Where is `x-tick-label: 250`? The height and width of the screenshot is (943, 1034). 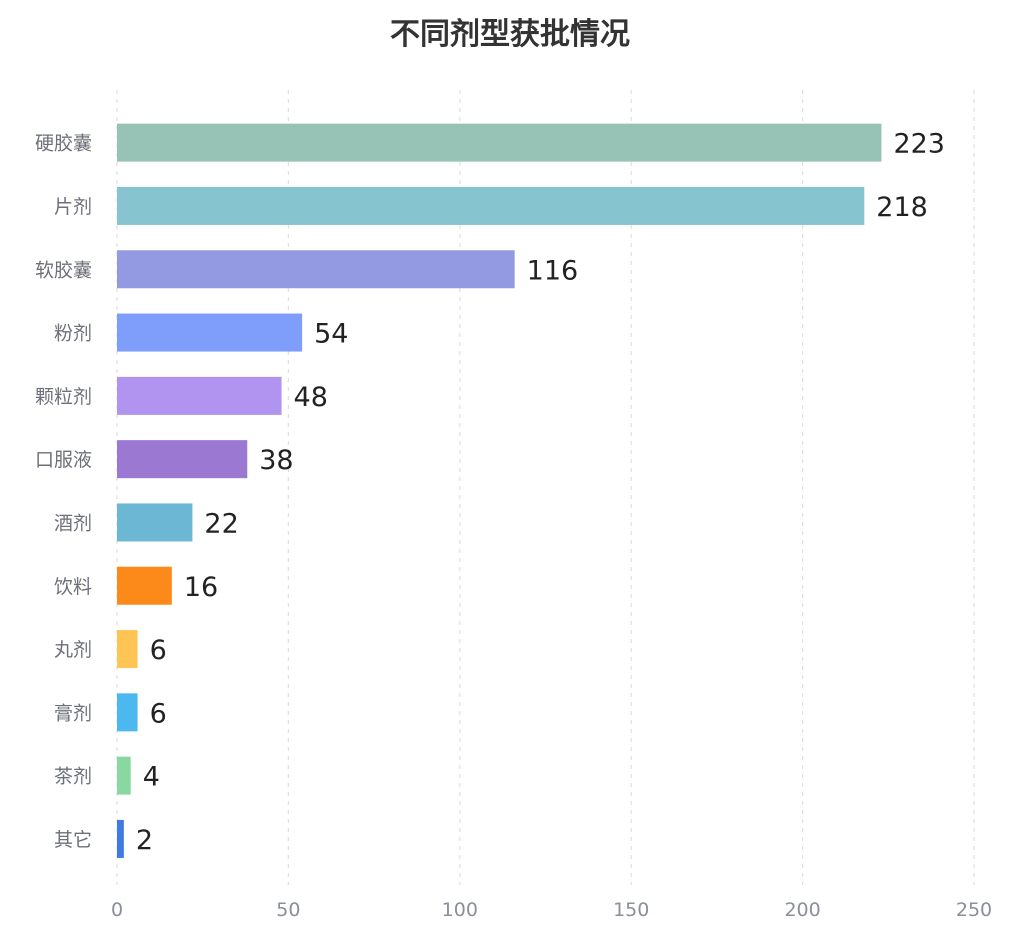
x-tick-label: 250 is located at coordinates (974, 910).